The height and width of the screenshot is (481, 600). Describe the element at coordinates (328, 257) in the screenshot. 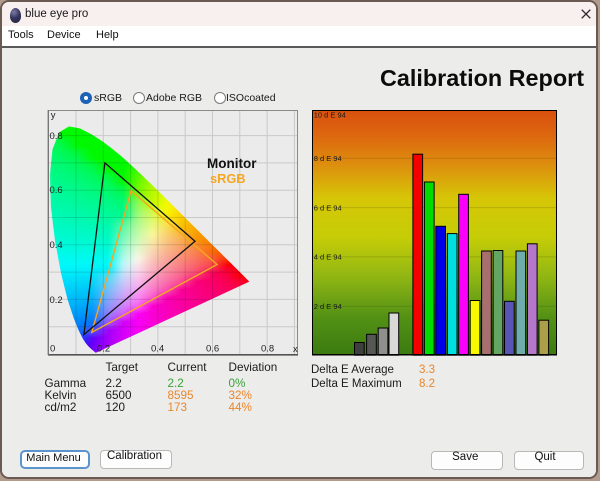

I see `svg-text: 4 d E 94` at that location.